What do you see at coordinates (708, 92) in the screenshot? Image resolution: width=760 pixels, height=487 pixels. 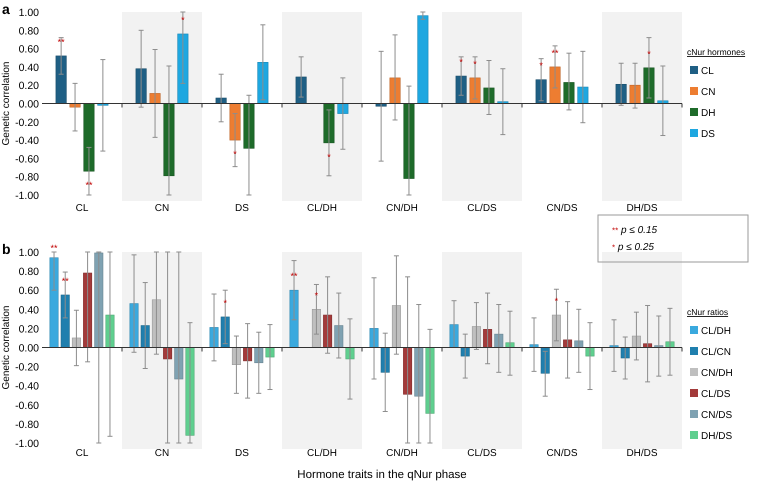 I see `legend-label: CN` at bounding box center [708, 92].